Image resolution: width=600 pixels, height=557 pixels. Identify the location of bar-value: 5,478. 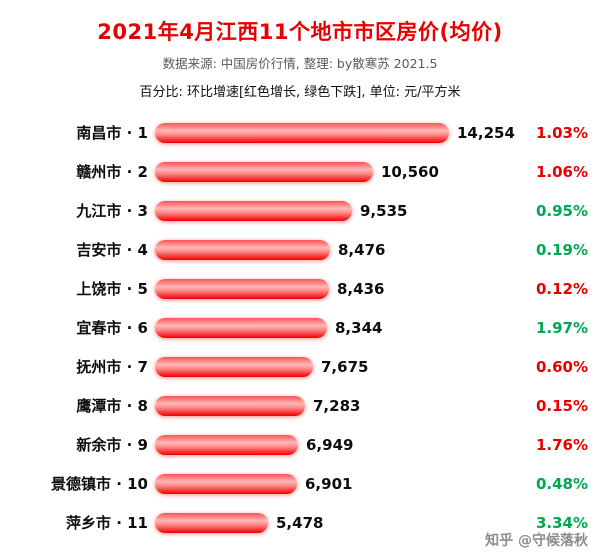
(300, 522).